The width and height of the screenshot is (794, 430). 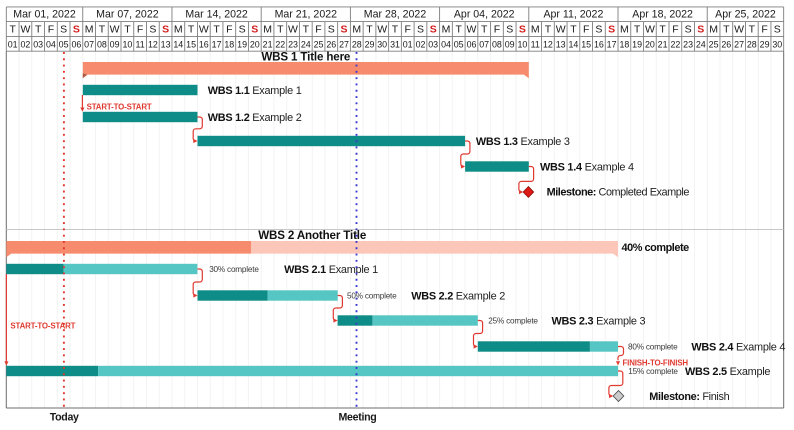 What do you see at coordinates (127, 44) in the screenshot?
I see `svg-text: 10` at bounding box center [127, 44].